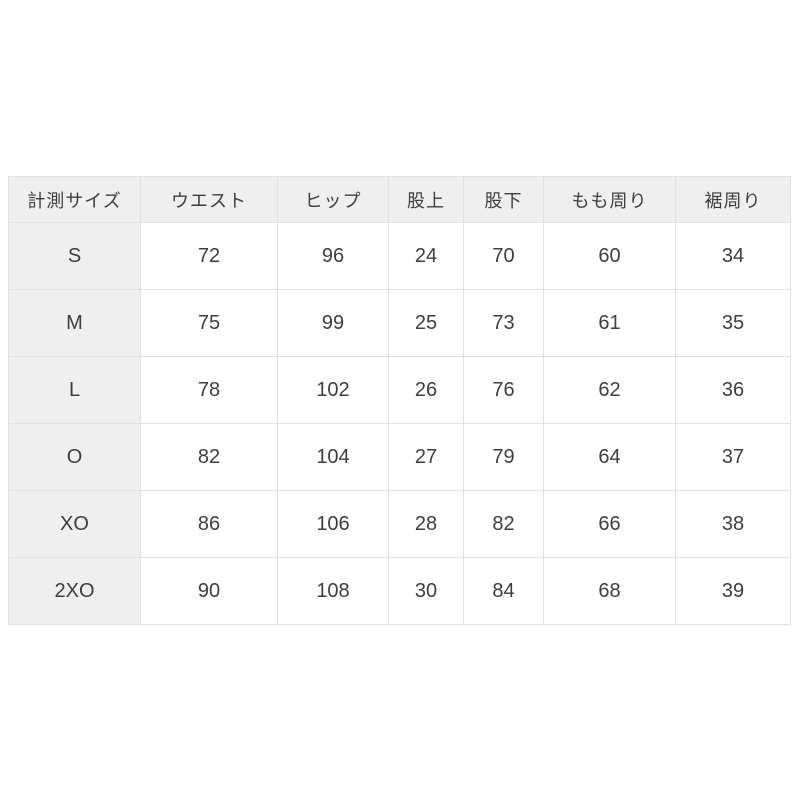  Describe the element at coordinates (503, 457) in the screenshot. I see `value-cell: 79` at that location.